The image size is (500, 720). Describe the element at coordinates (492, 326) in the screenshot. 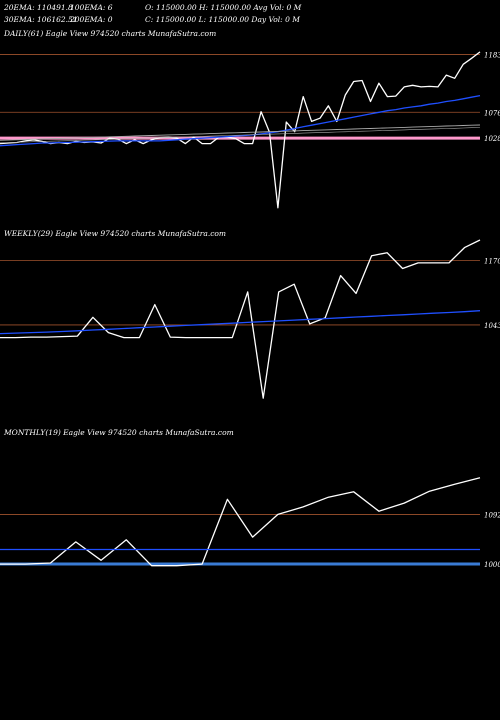

I see `weekly-ytick-label: 1043` at that location.